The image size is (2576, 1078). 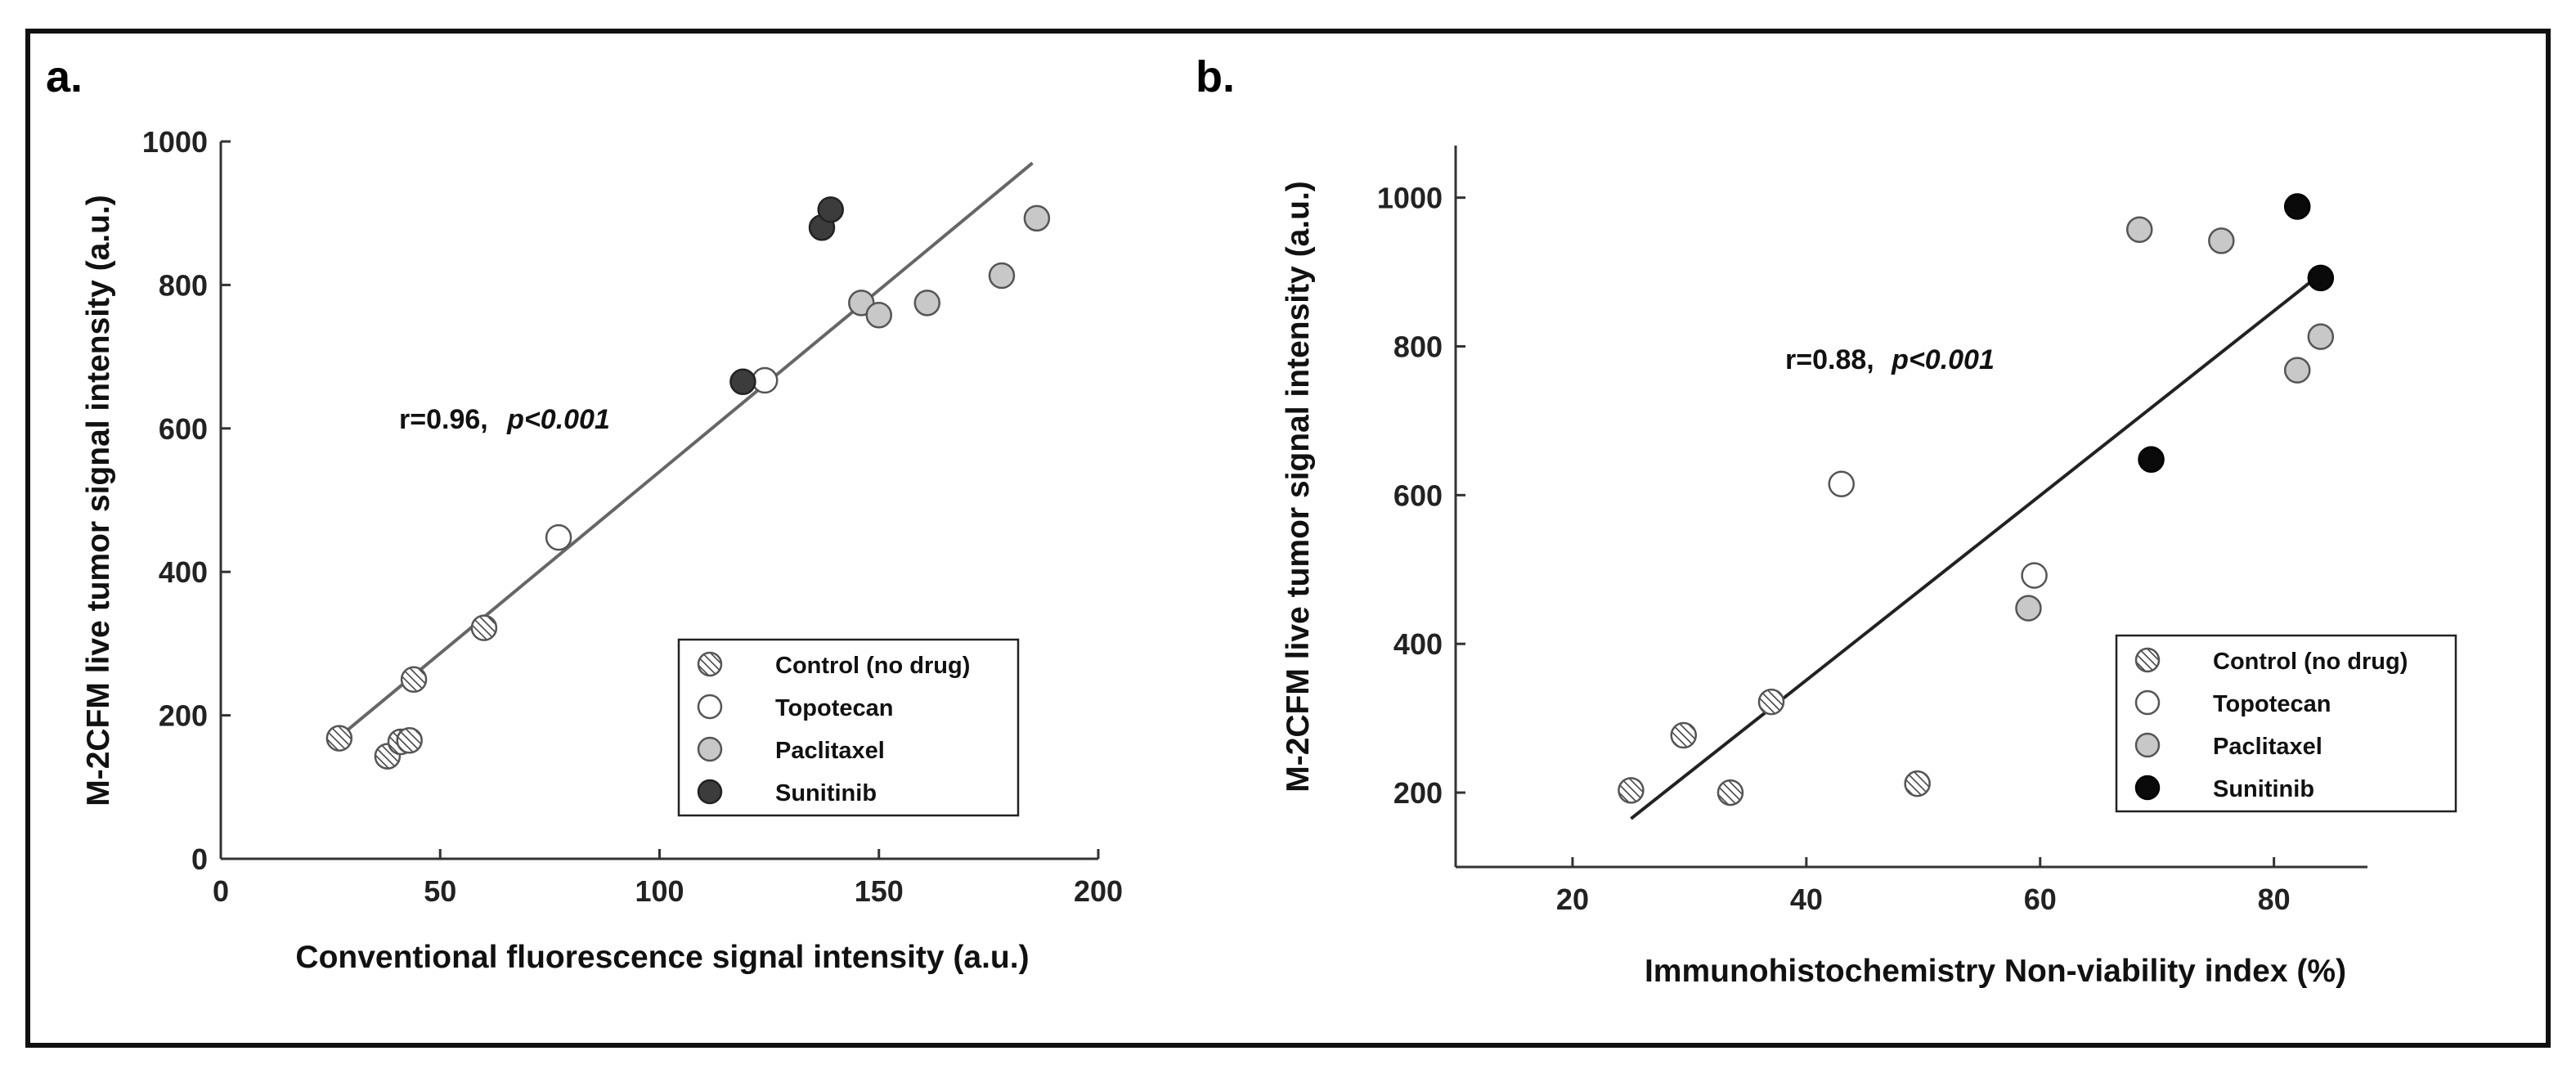 I want to click on panel-a-y-tick-label: 400, so click(x=184, y=572).